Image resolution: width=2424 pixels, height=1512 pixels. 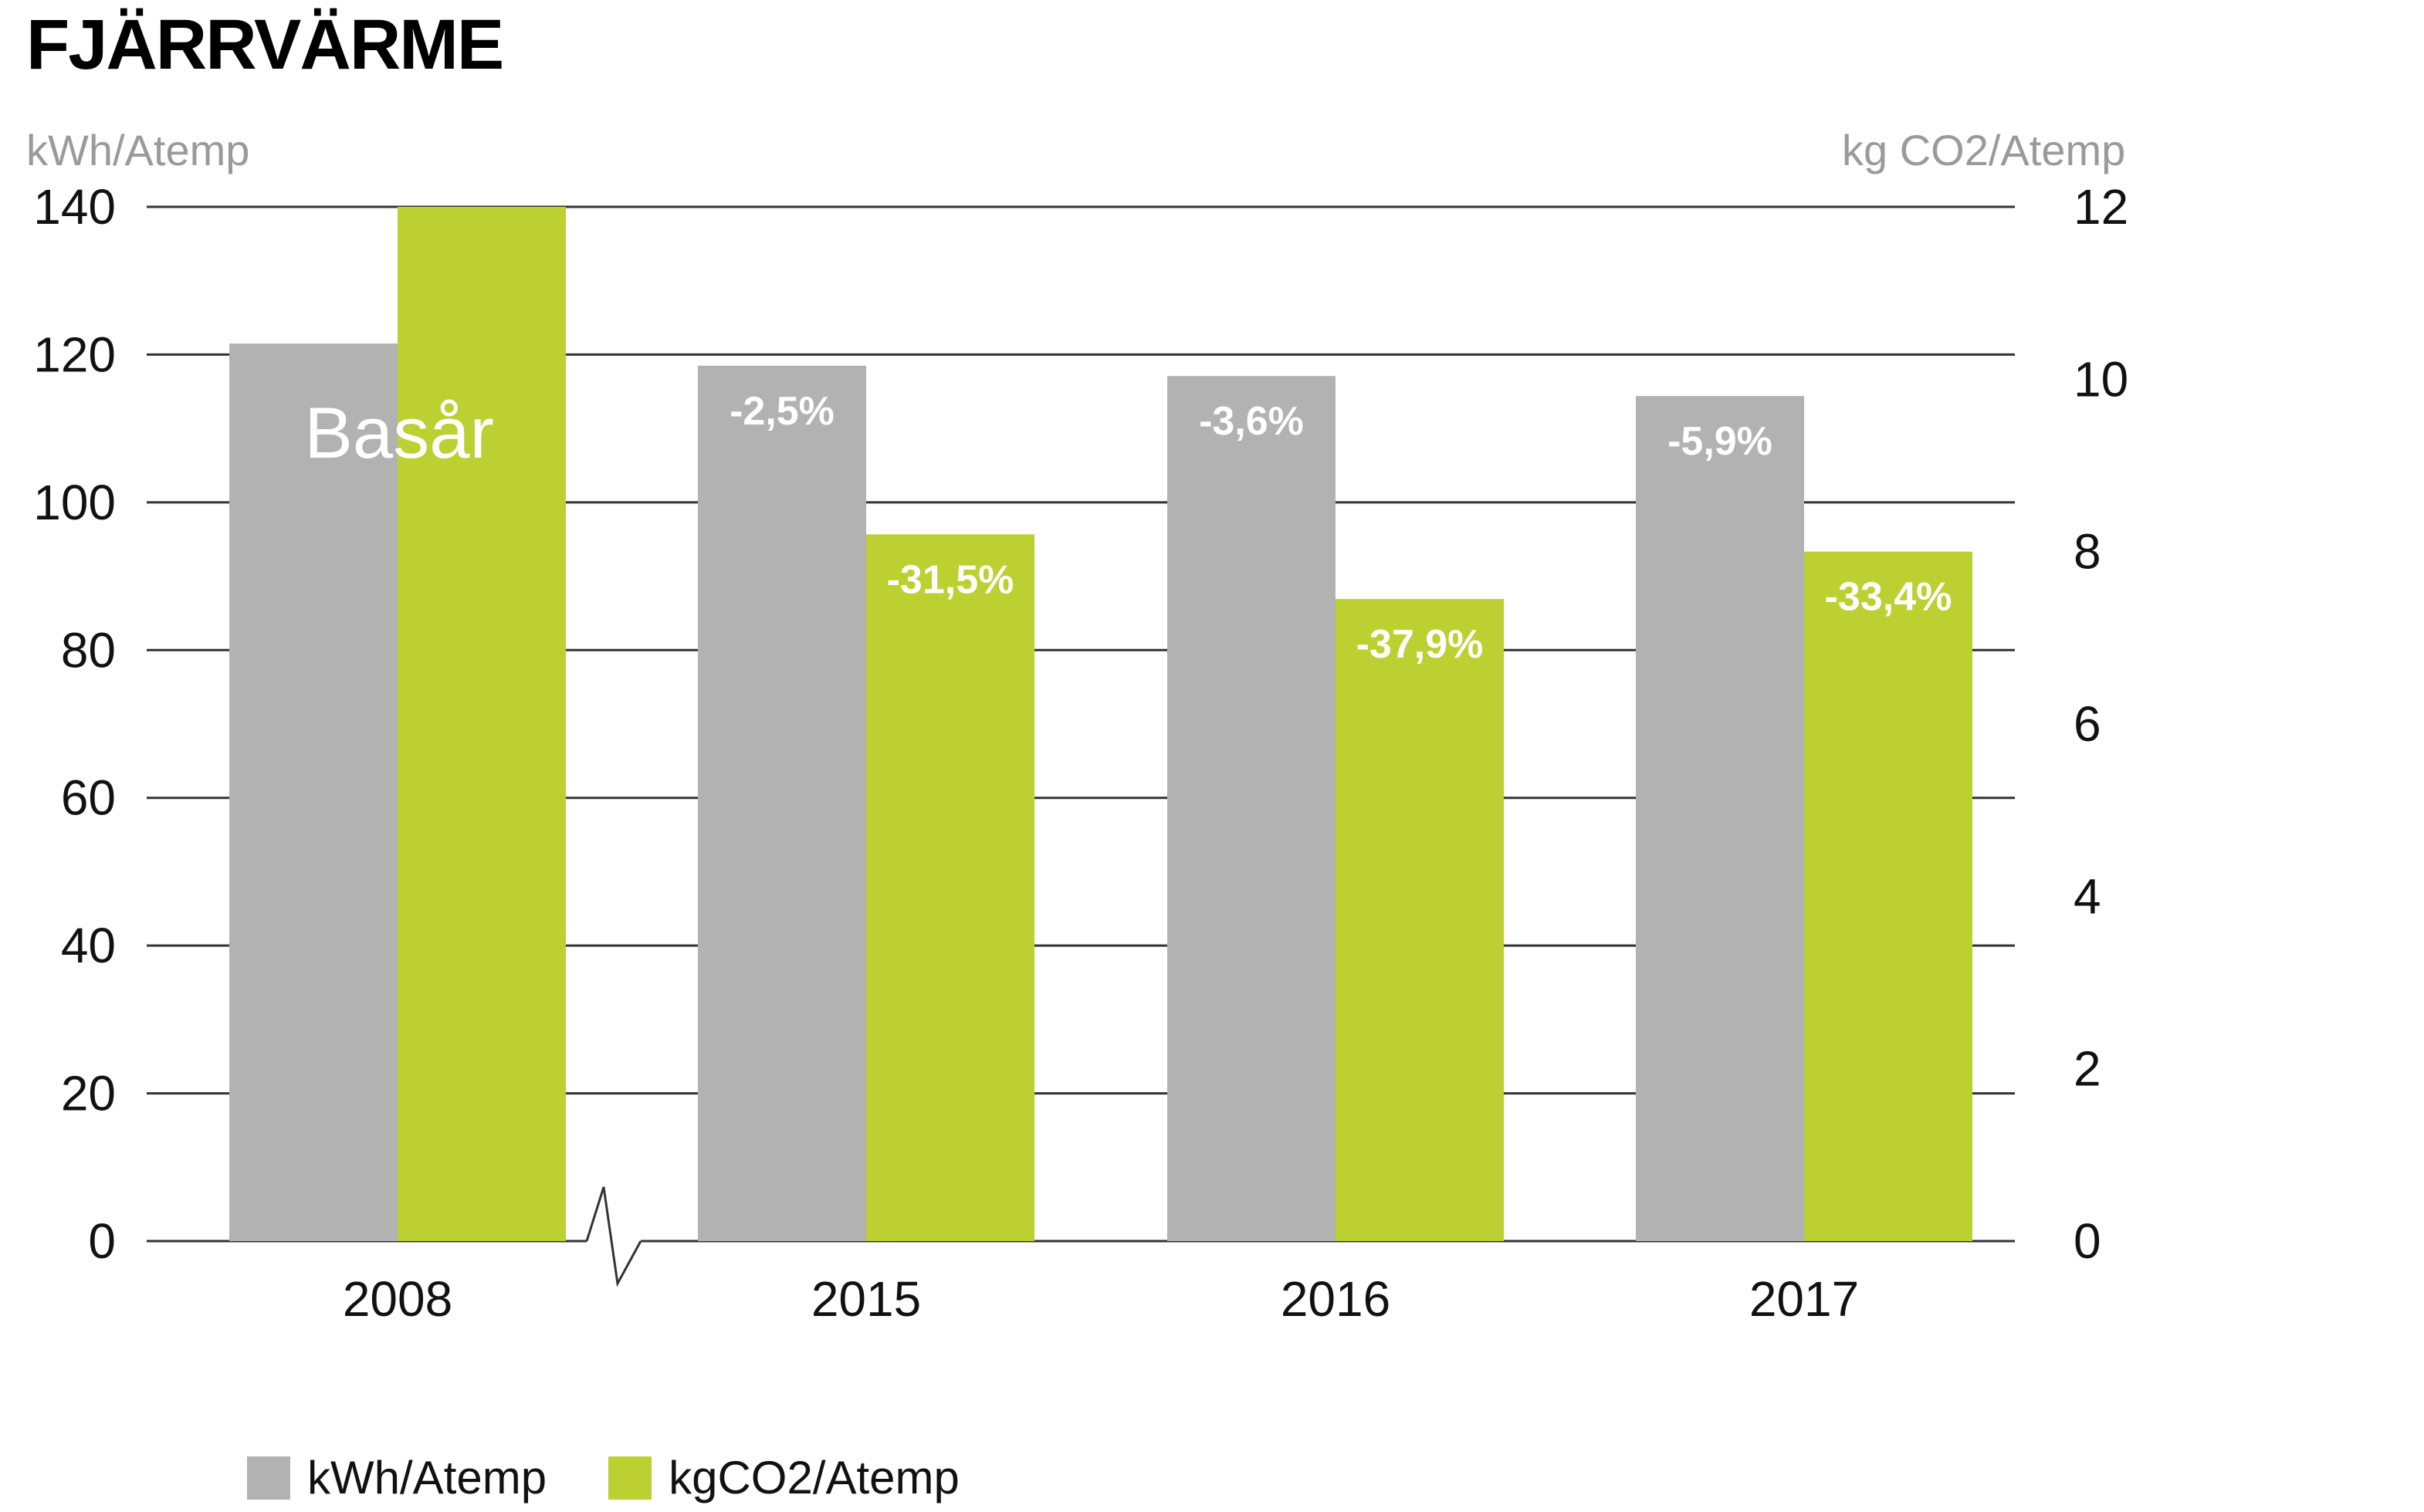 I want to click on data-label-kwh: -2,5%, so click(x=782, y=411).